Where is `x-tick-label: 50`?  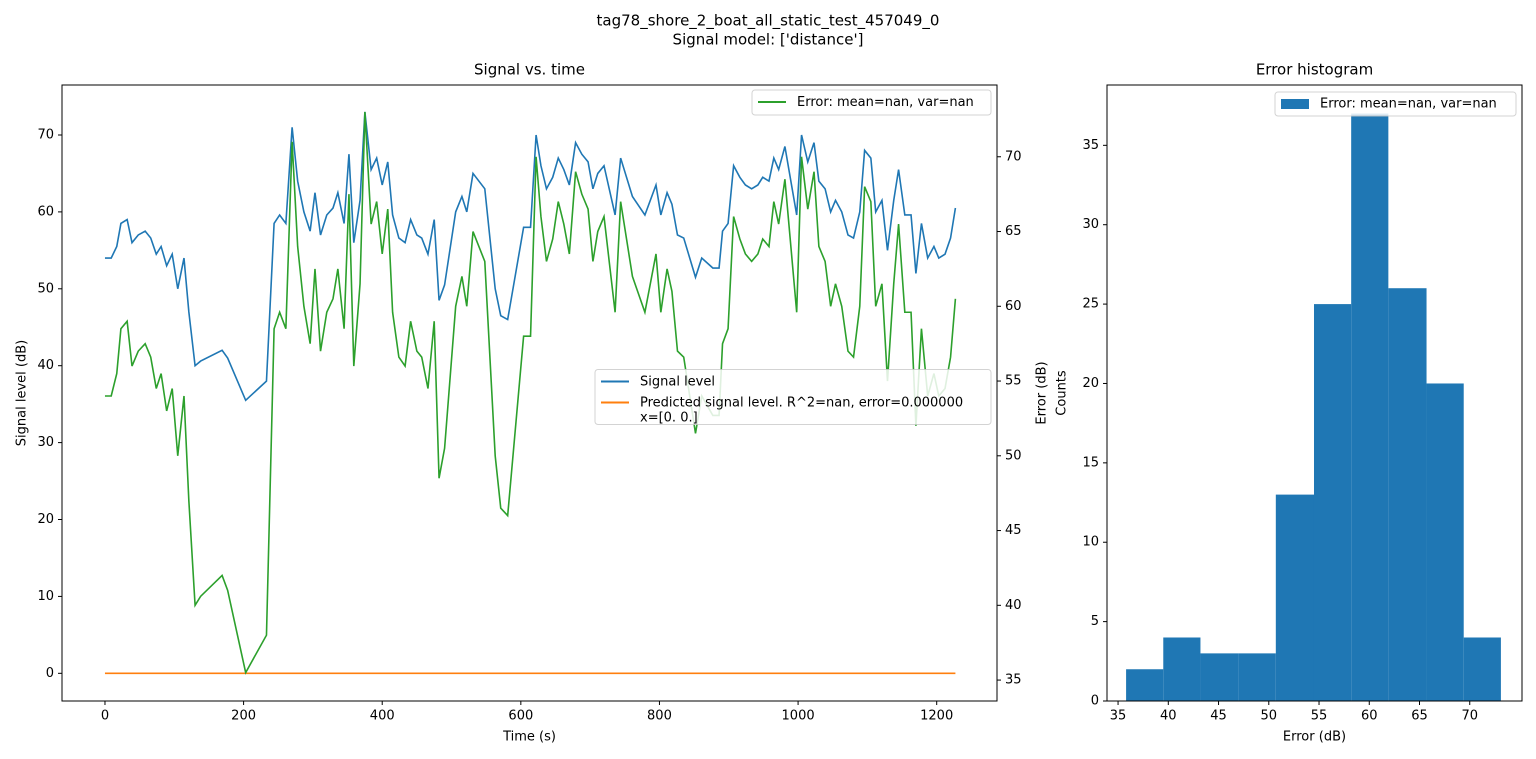 x-tick-label: 50 is located at coordinates (1269, 716).